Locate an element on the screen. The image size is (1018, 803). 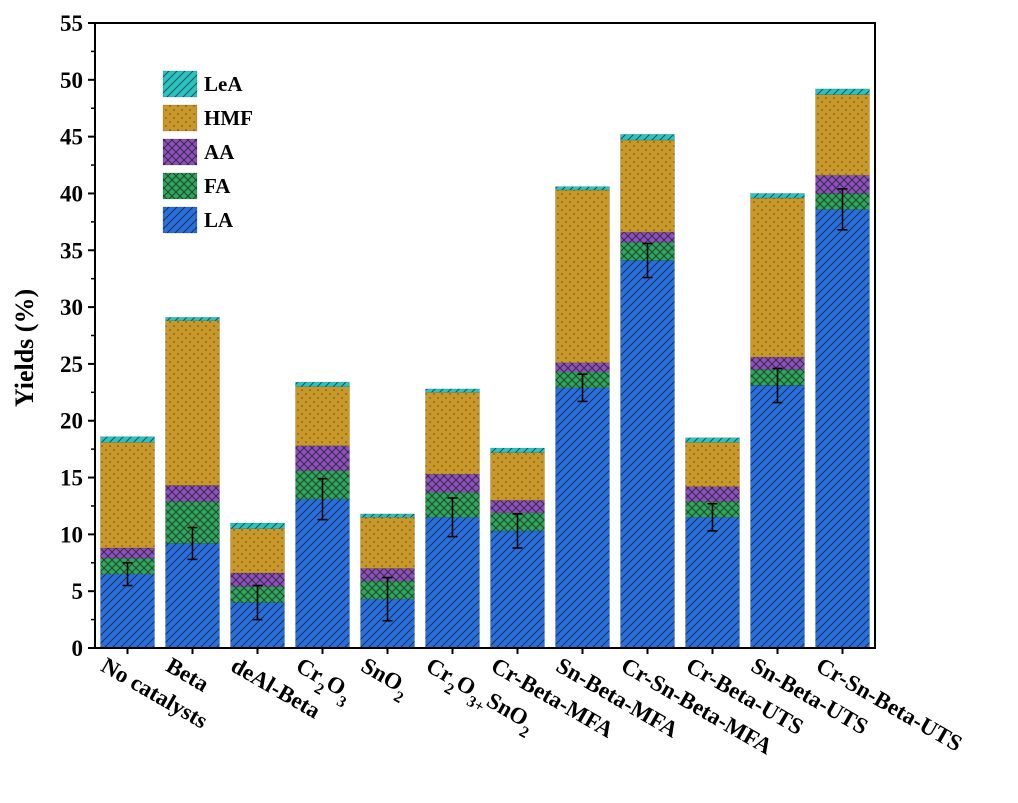
bar-hmf-sn-beta-mfa is located at coordinates (582, 276).